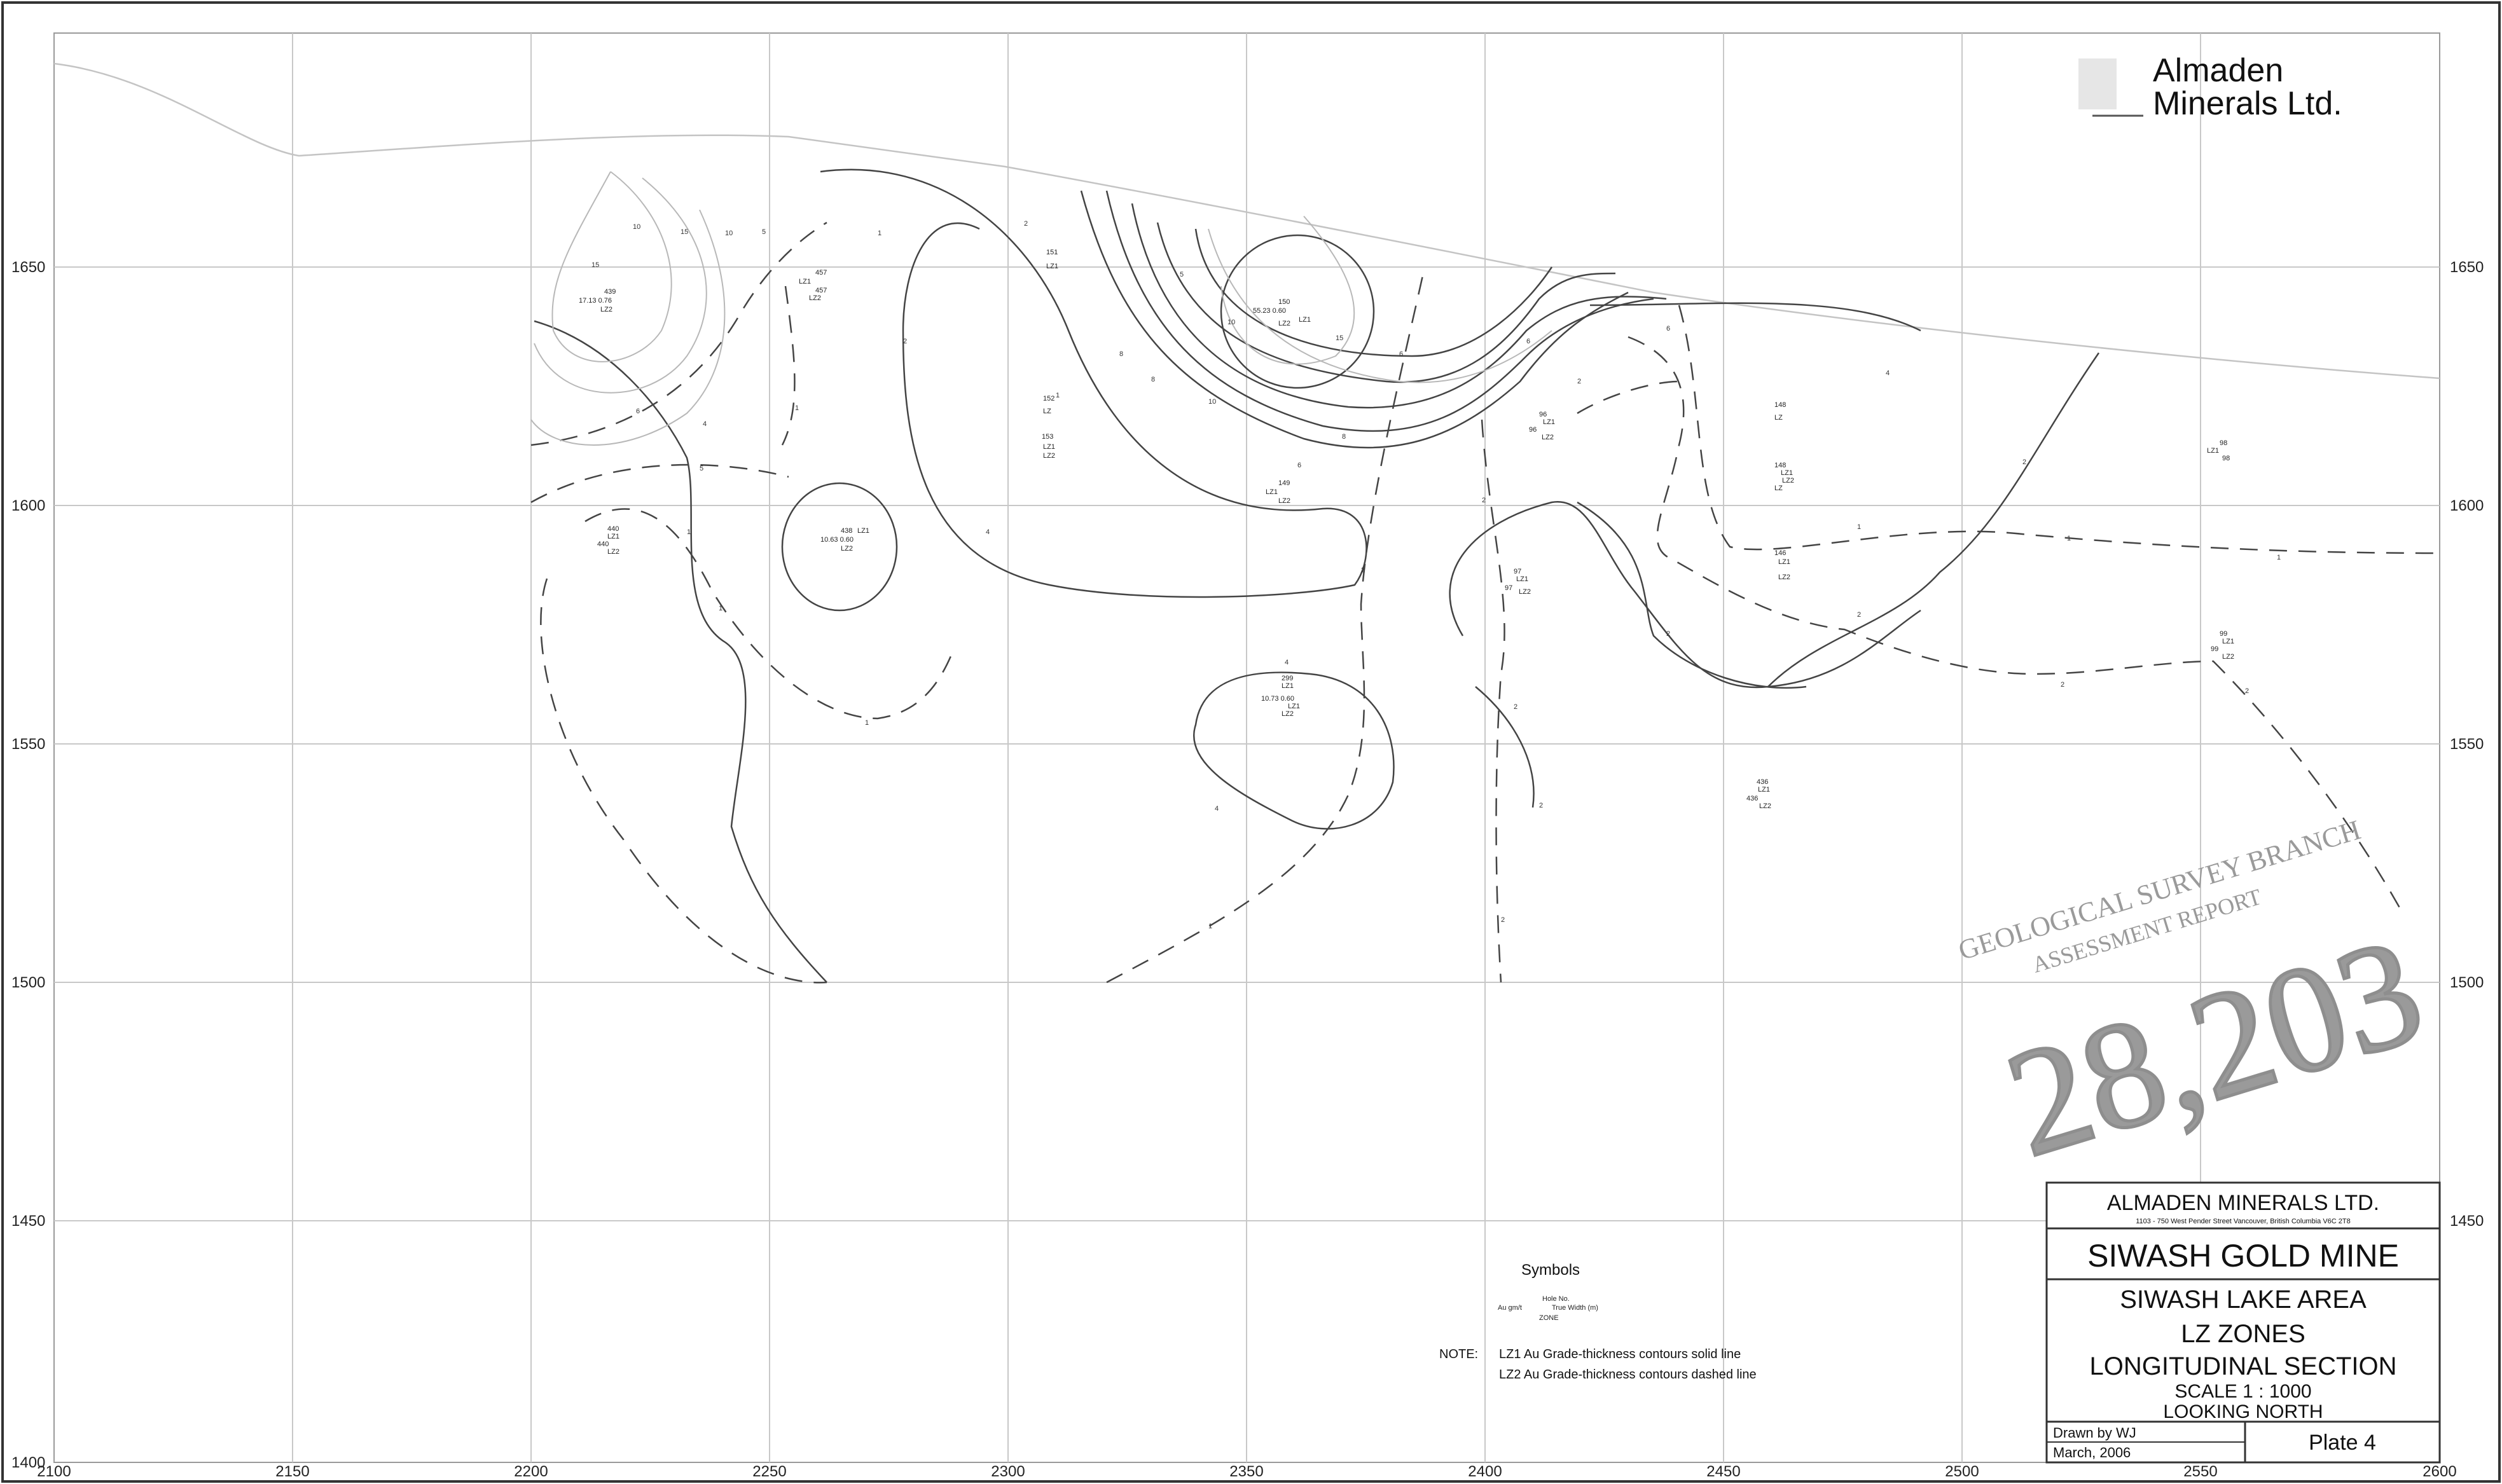 This screenshot has width=2502, height=1484. I want to click on y-tick-label: 1600, so click(28, 505).